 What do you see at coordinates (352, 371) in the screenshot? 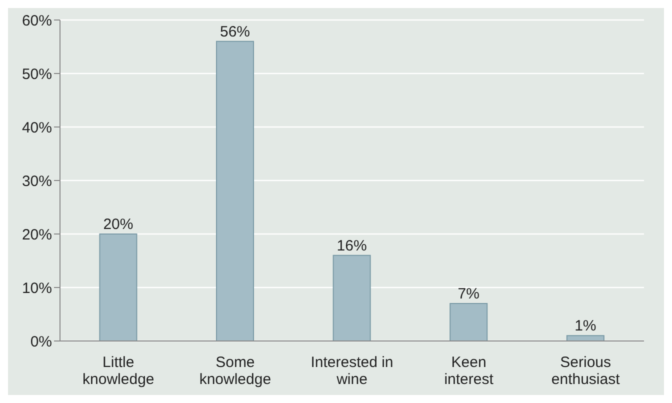
I see `x-tick-label: Interested in wine` at bounding box center [352, 371].